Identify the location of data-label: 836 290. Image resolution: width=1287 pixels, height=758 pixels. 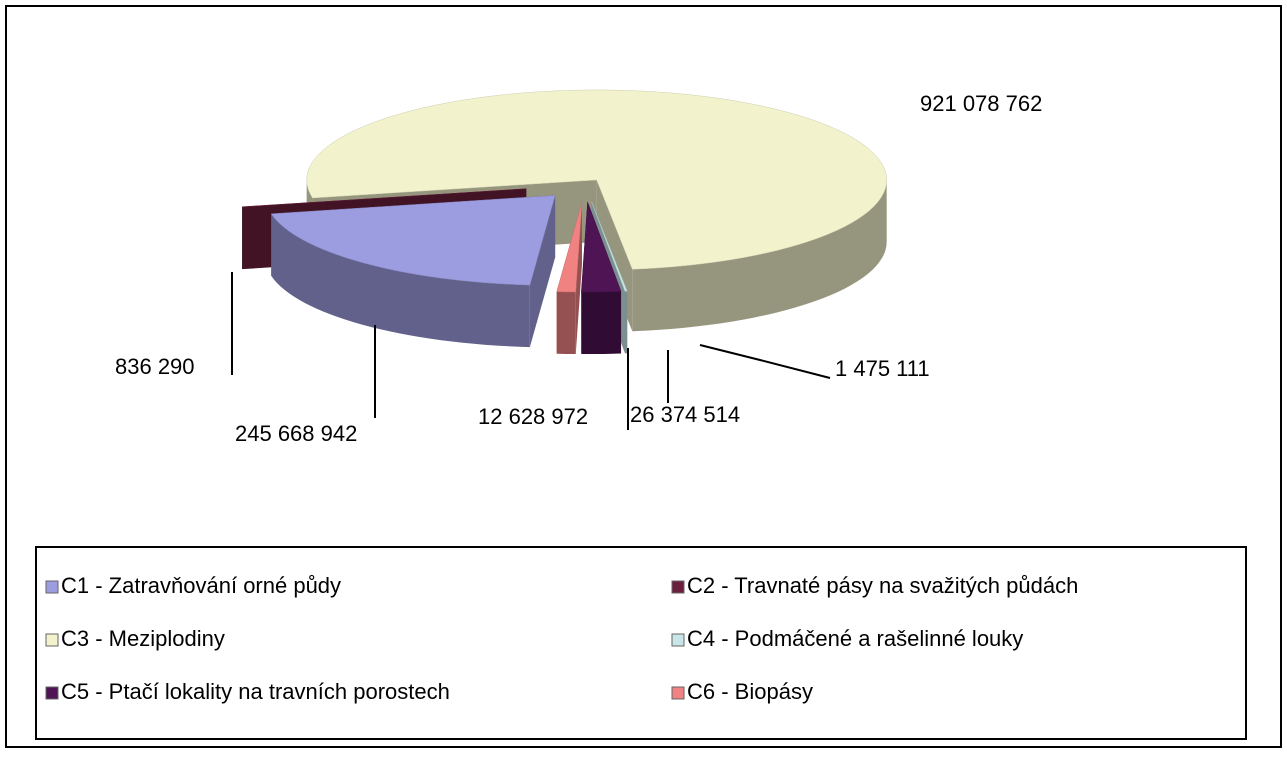
(155, 366).